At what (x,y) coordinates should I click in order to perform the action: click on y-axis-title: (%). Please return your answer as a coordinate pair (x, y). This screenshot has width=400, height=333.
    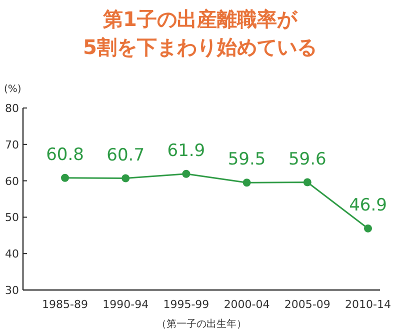
    Looking at the image, I should click on (13, 89).